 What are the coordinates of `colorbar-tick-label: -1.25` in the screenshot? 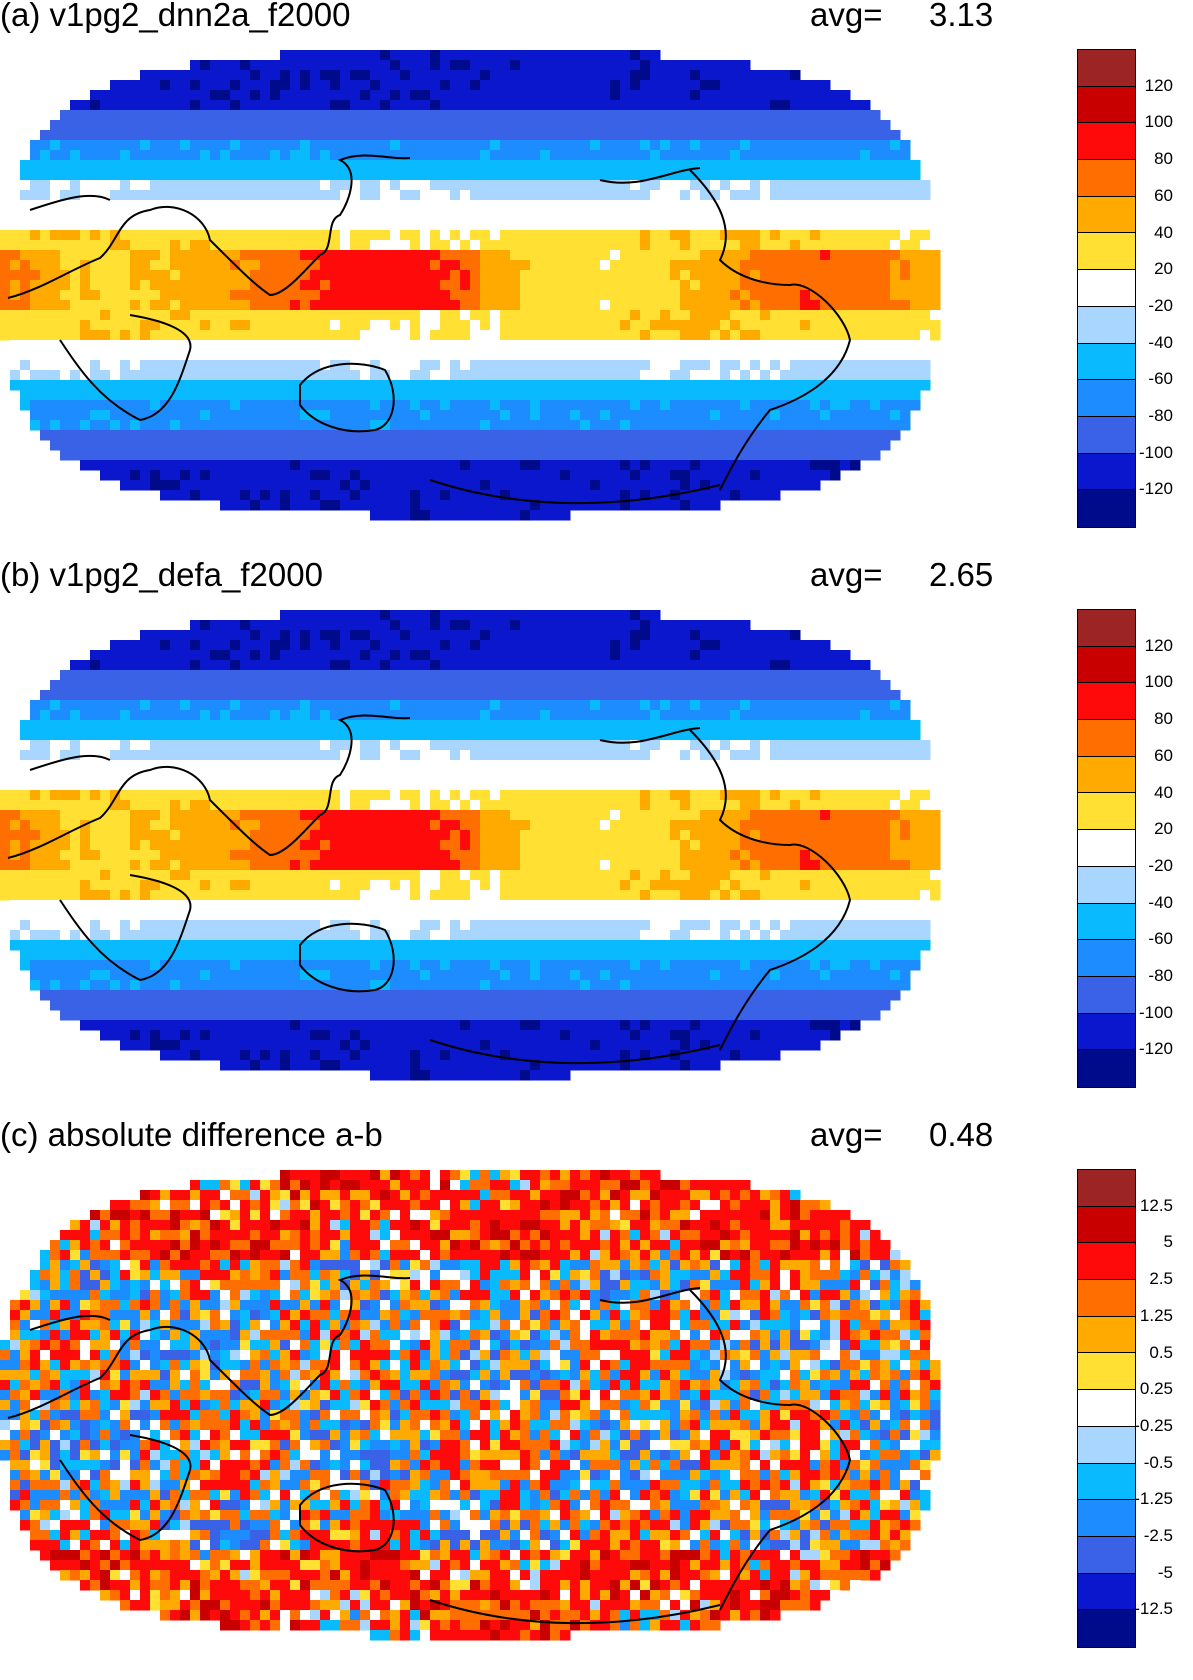 It's located at (1153, 1499).